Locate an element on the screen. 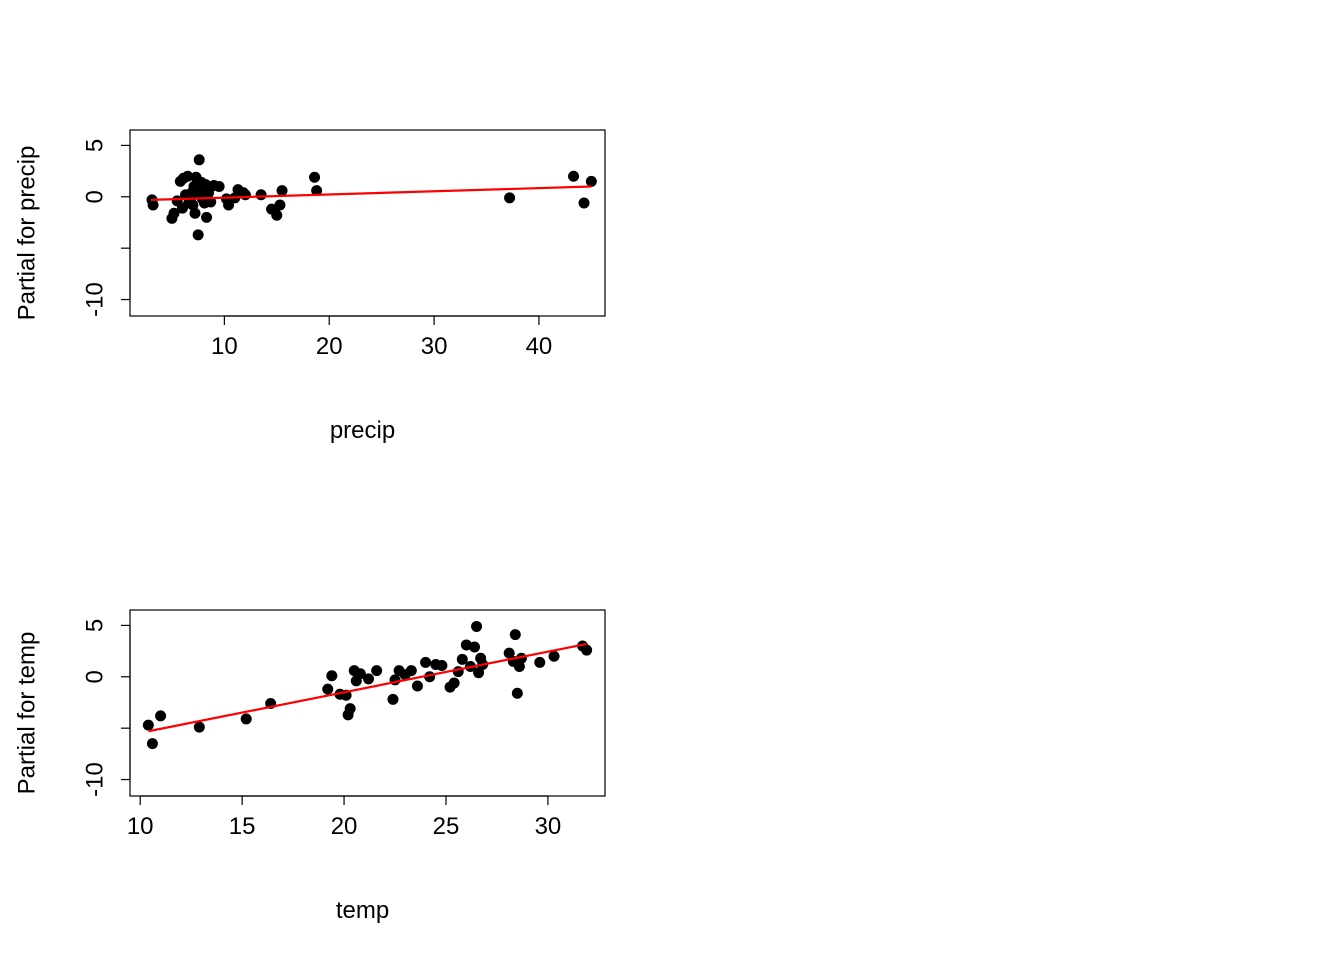  x-tick-label: 25 is located at coordinates (446, 826).